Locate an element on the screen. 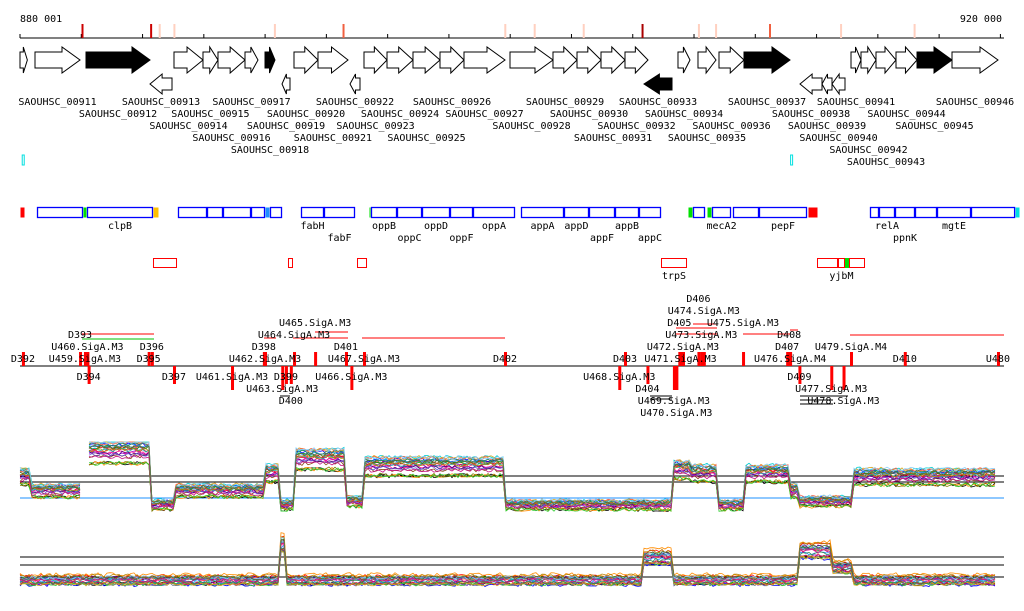 Image resolution: width=1024 pixels, height=611 pixels. promoter-label: D409 is located at coordinates (799, 377).